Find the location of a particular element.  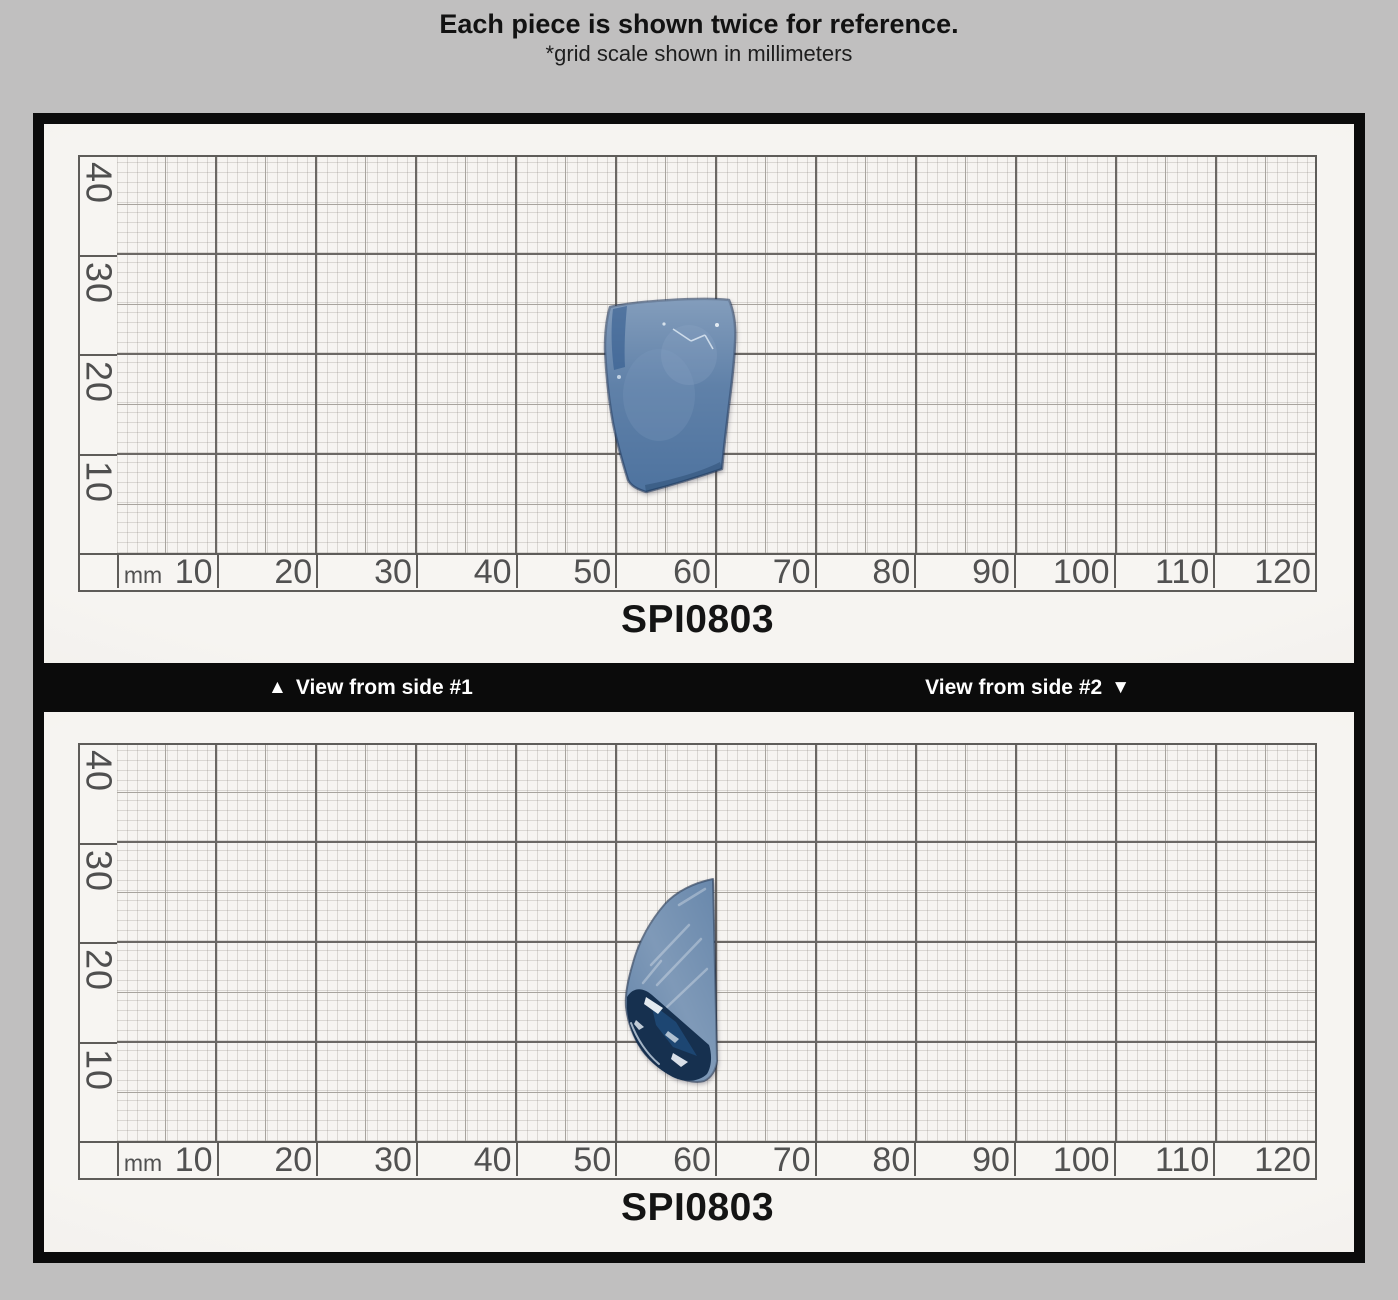

specimen-sheen is located at coordinates (670, 395).